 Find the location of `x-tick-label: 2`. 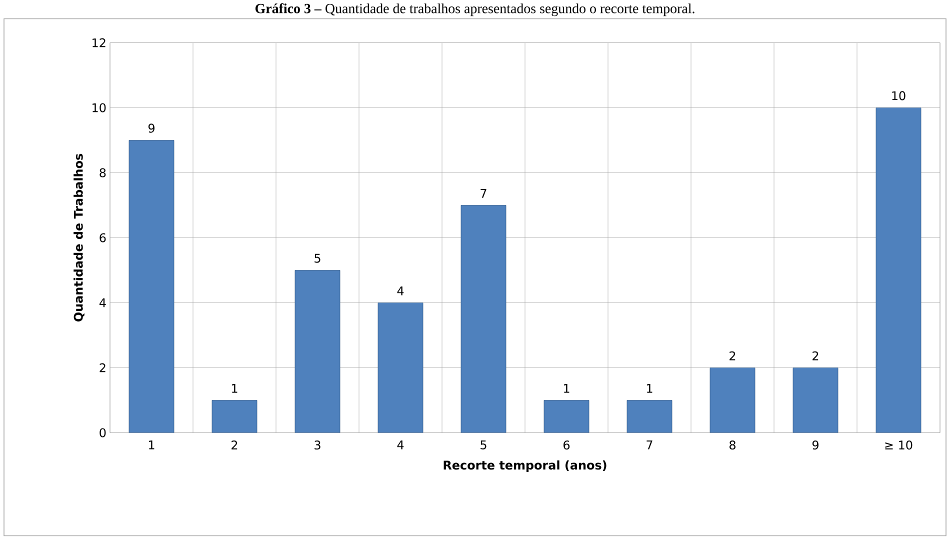

x-tick-label: 2 is located at coordinates (235, 445).